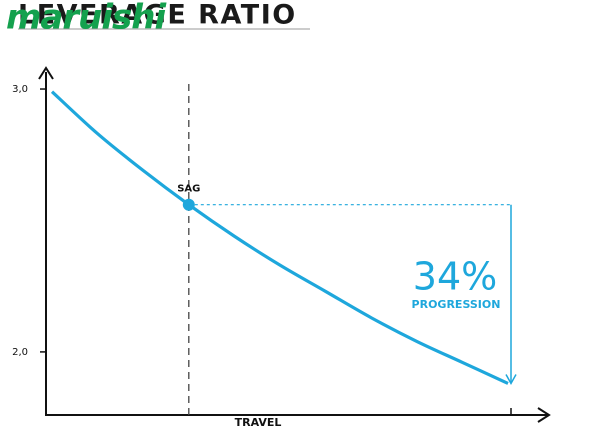 Image resolution: width=600 pixels, height=426 pixels. What do you see at coordinates (544, 415) in the screenshot?
I see `x-axis-arrow` at bounding box center [544, 415].